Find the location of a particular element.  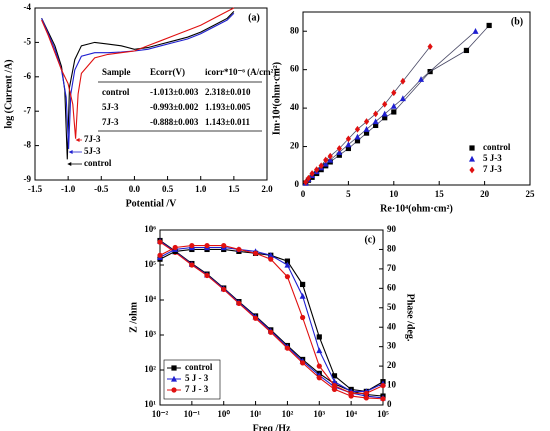

x-tick-label: 5 is located at coordinates (348, 194).